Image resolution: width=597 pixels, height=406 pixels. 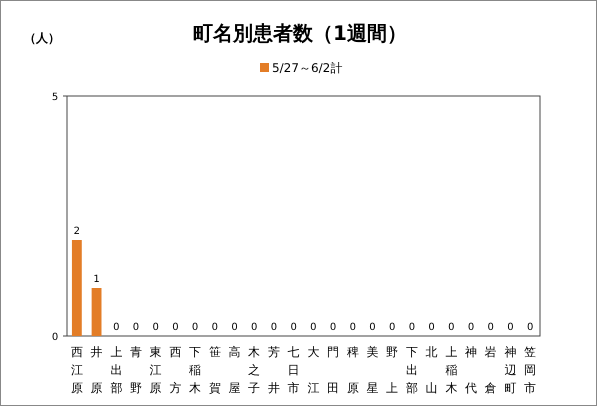 What do you see at coordinates (313, 370) in the screenshot?
I see `category-label: 大江` at bounding box center [313, 370].